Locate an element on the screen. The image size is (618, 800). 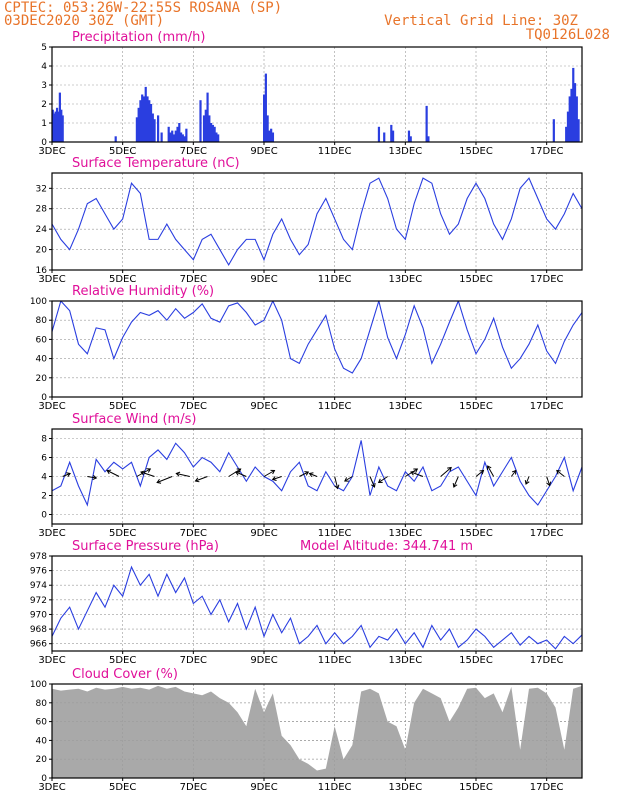
y-tick-label: 28 is located at coordinates (42, 210).